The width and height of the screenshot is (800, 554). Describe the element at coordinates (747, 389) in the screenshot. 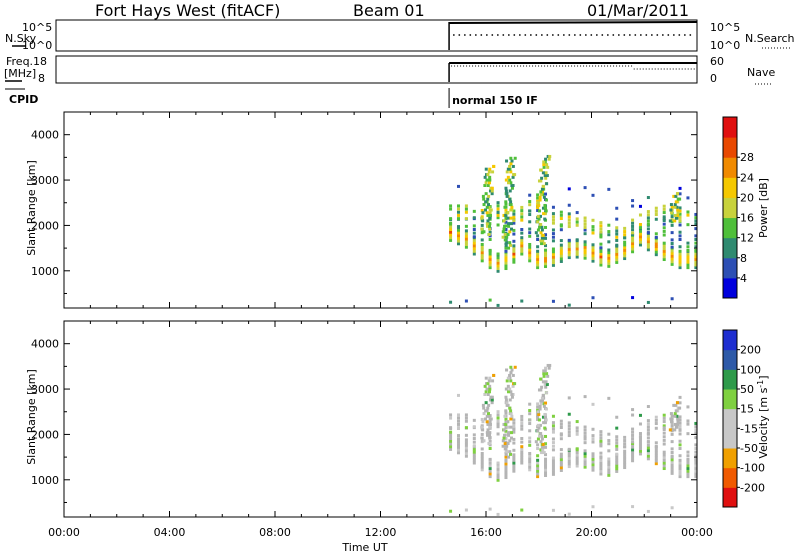

I see `velocity-colorbar-tick-label: 50` at that location.